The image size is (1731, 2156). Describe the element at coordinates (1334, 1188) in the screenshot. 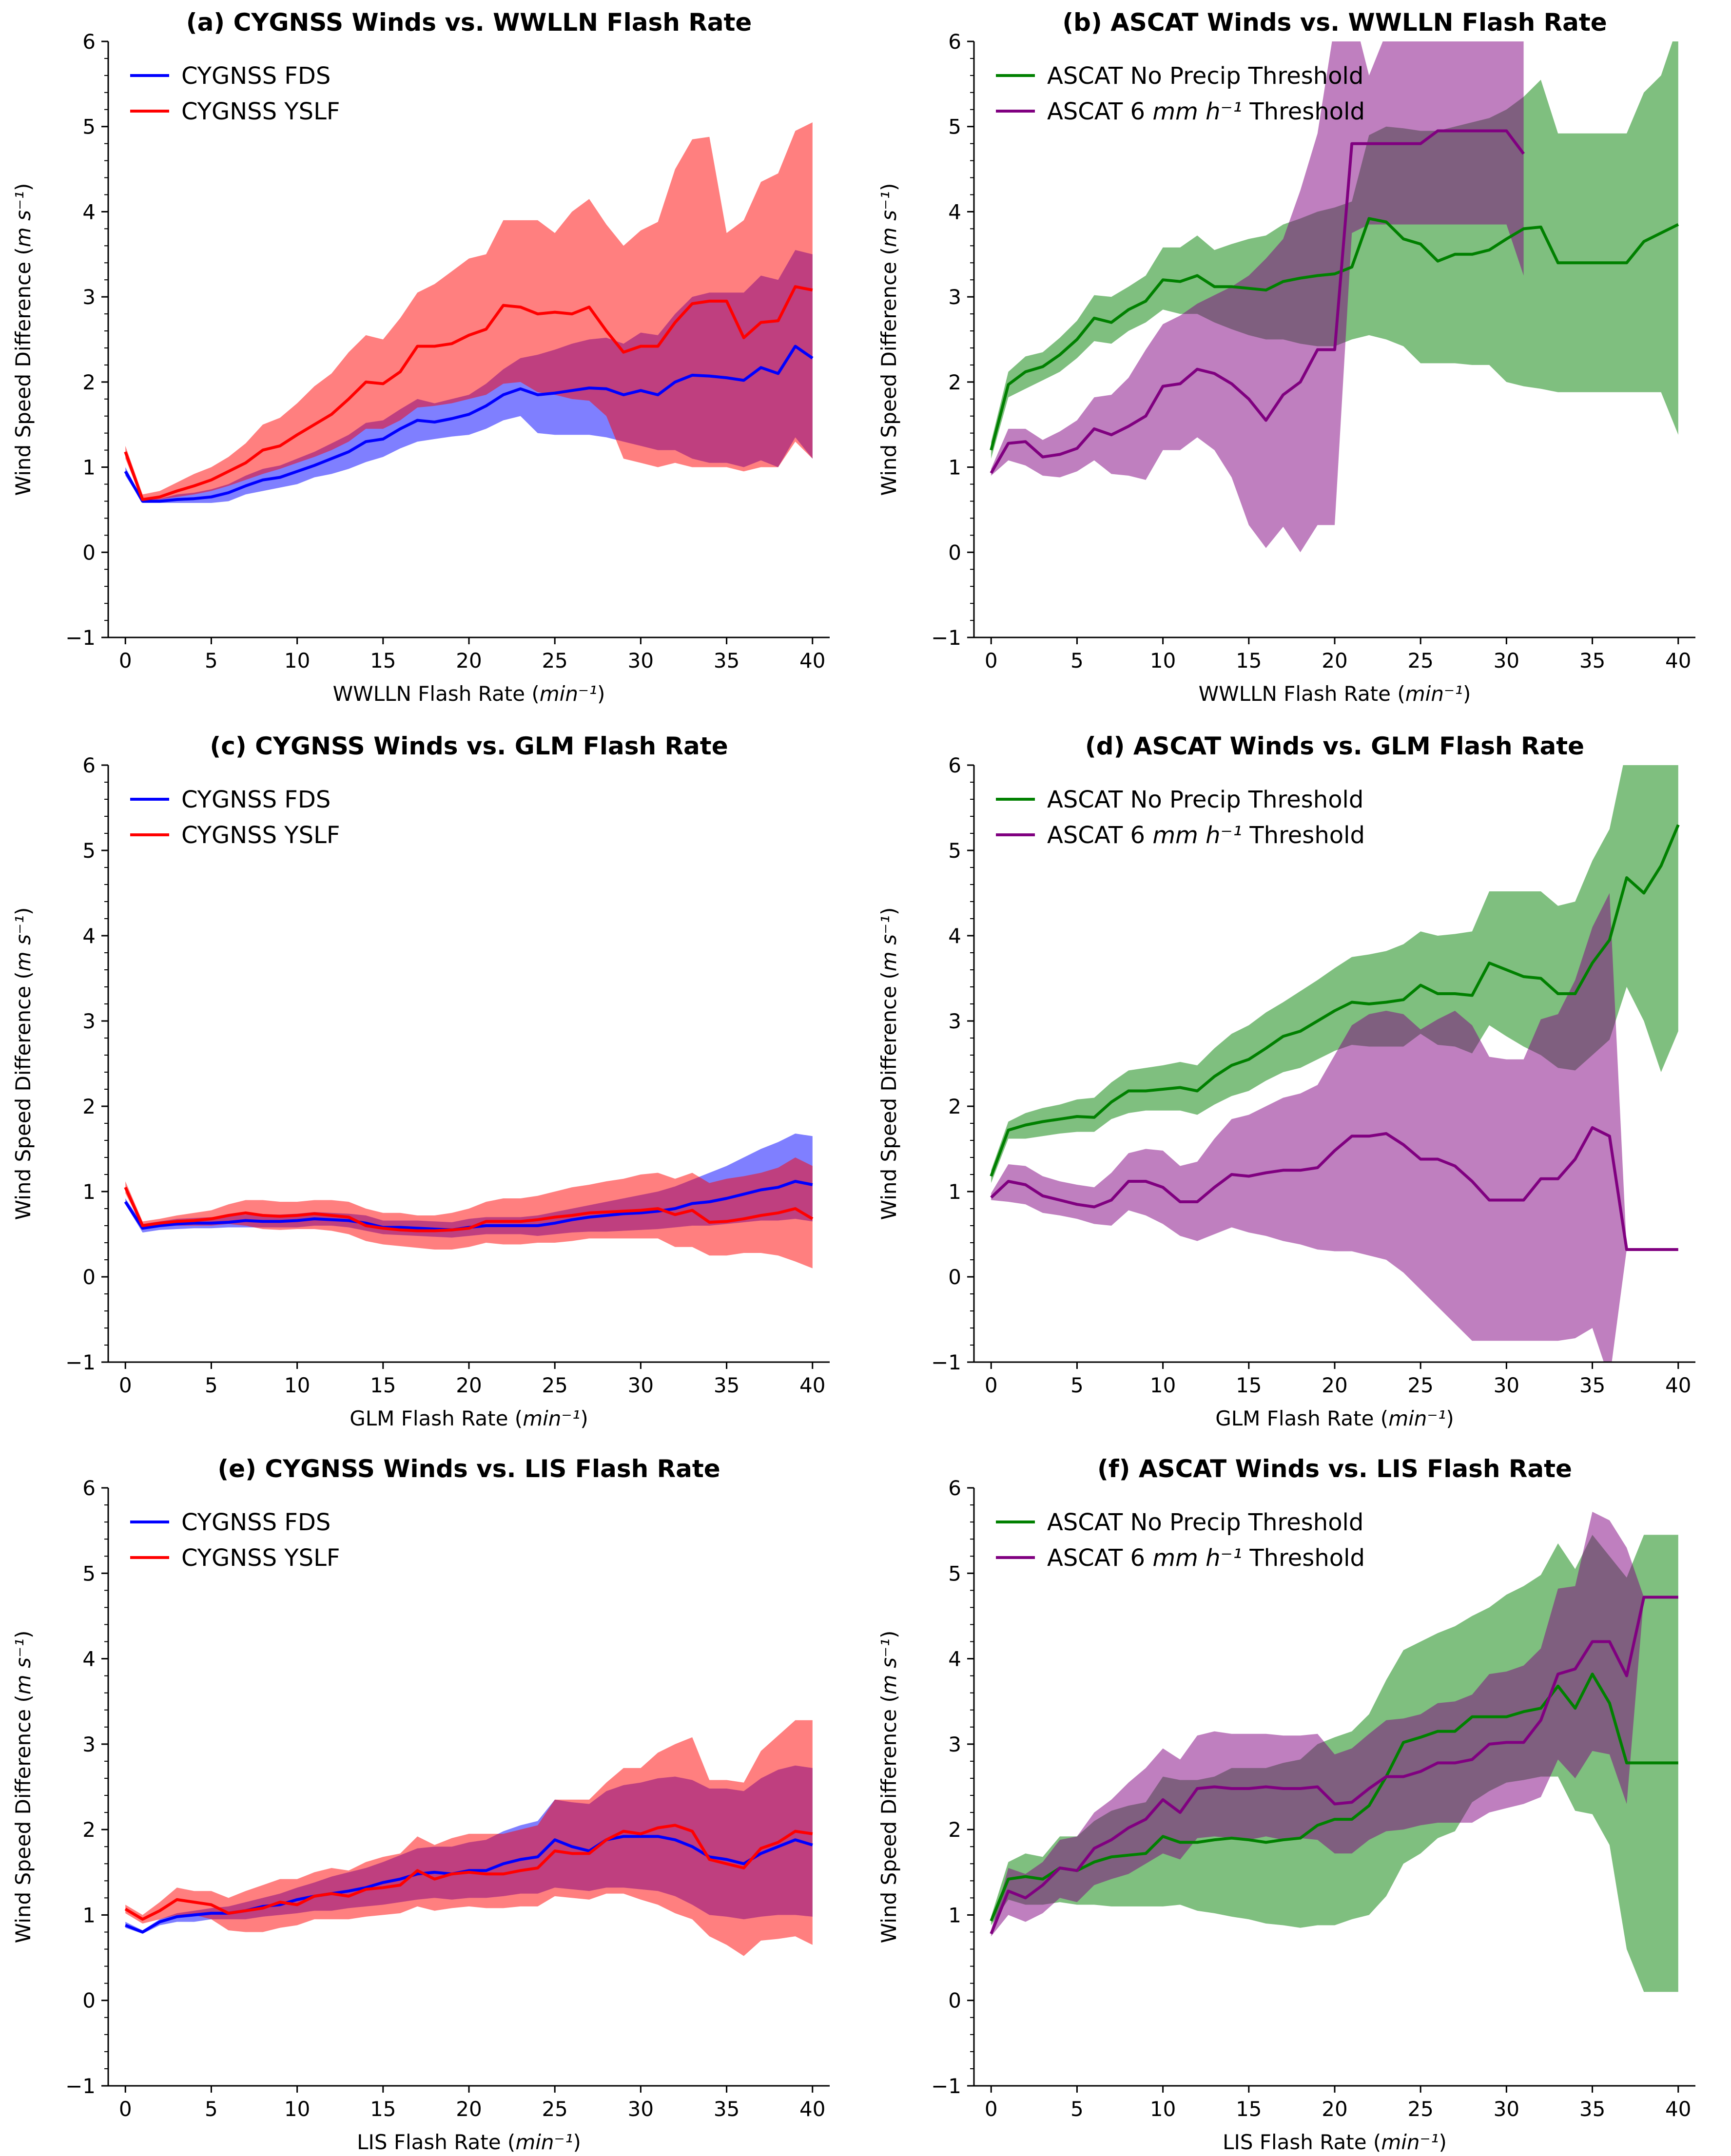

I see `panel-d-line-ascat-6-mm-h-threshold` at that location.